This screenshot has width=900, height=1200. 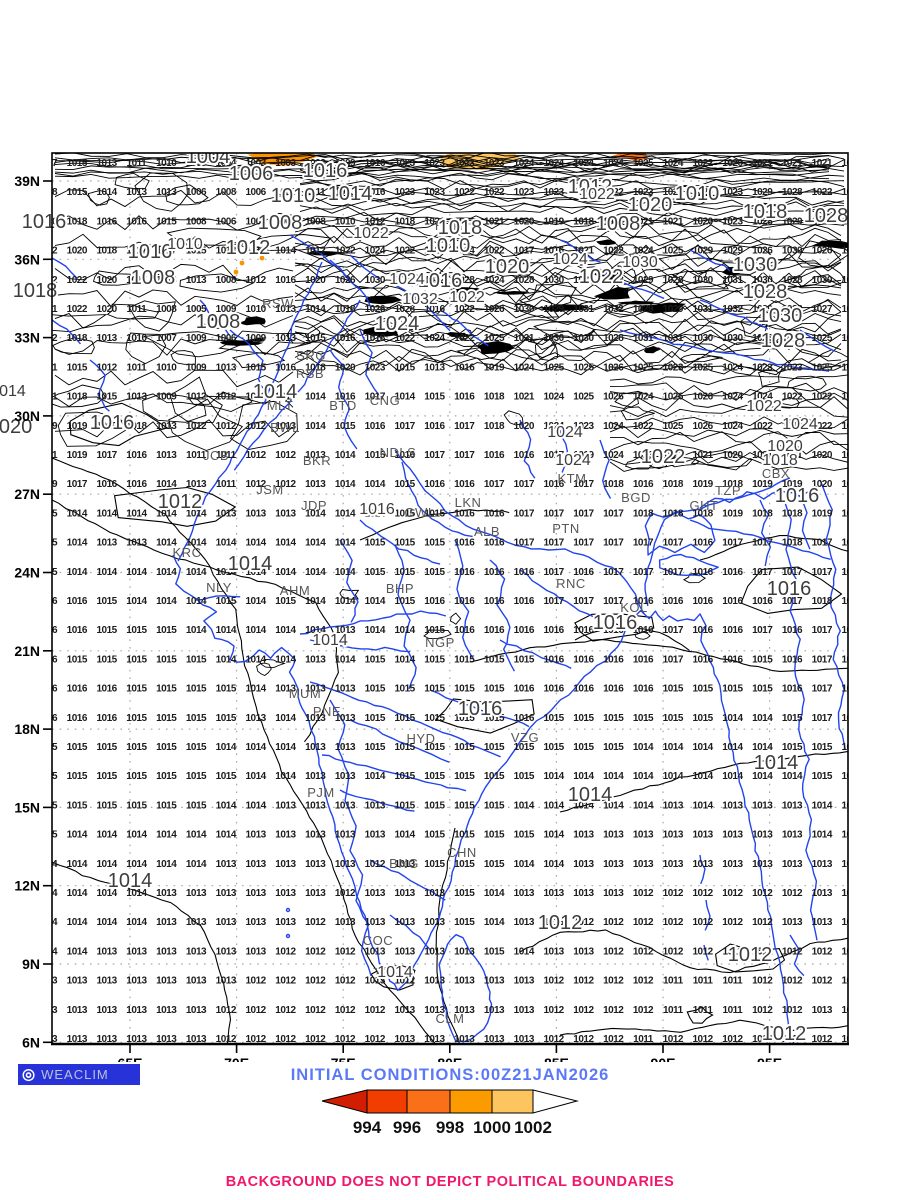 I want to click on svg-text: PTN, so click(x=566, y=528).